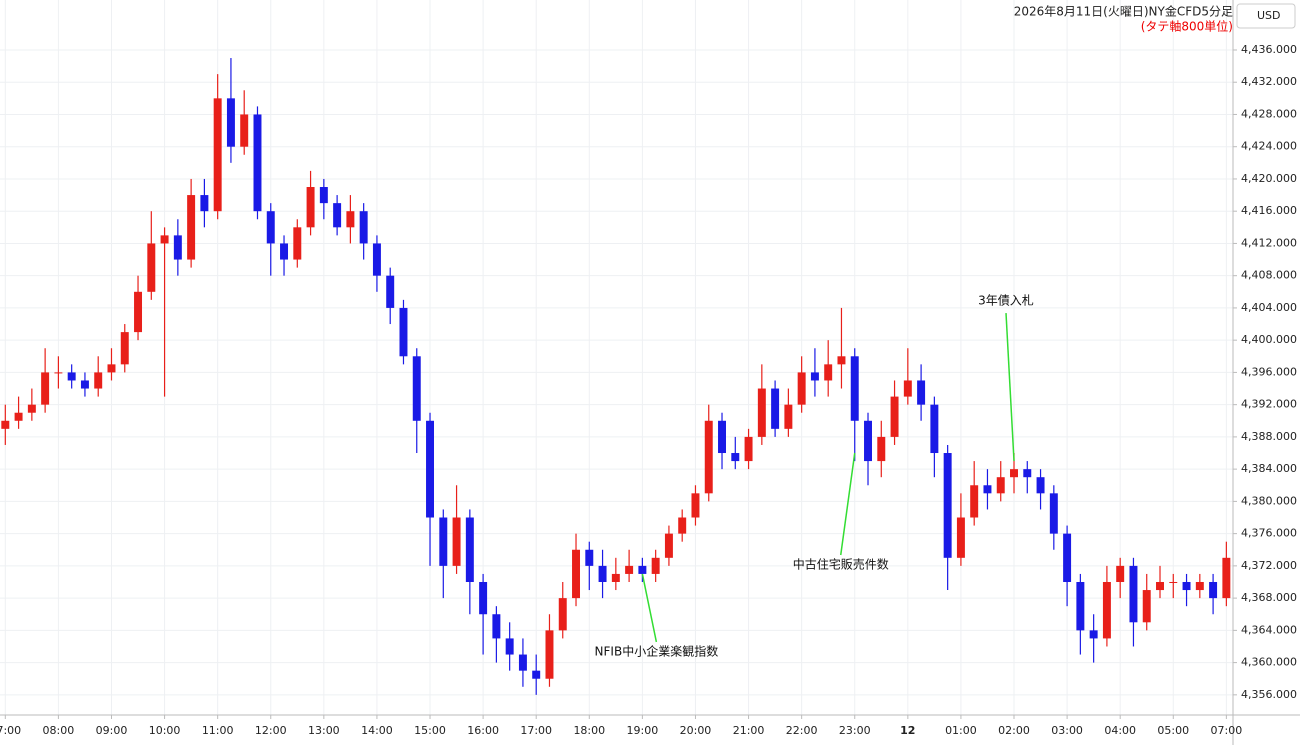 This screenshot has height=745, width=1300. I want to click on x-tick-label: 12:00, so click(271, 730).